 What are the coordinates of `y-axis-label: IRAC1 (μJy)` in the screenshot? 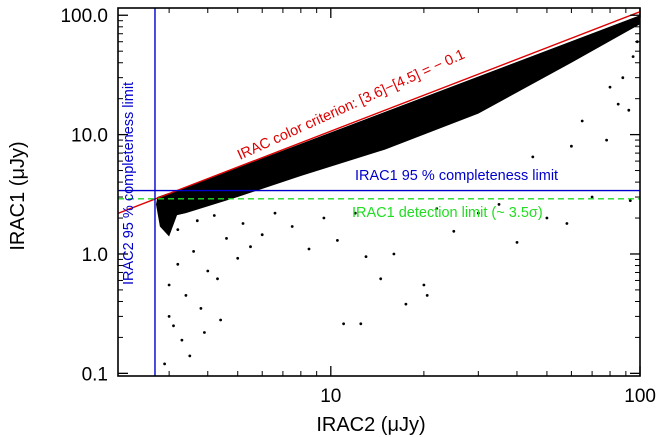 It's located at (18, 195).